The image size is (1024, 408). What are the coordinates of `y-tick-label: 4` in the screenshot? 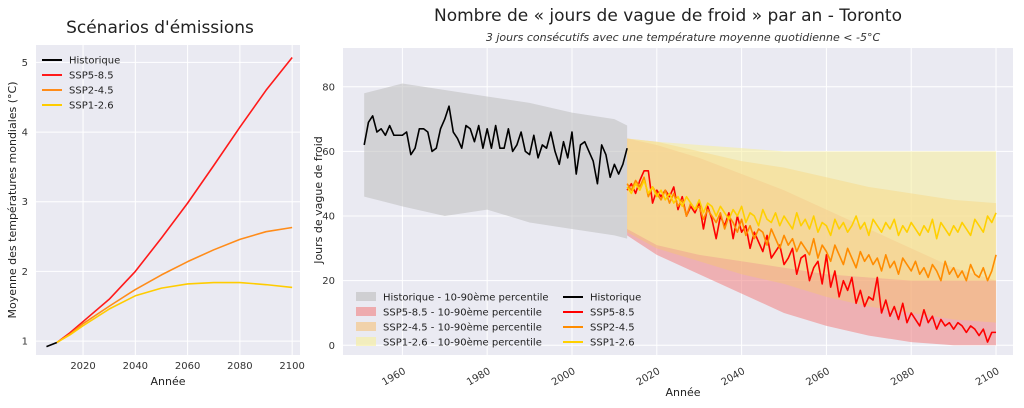 It's located at (25, 133).